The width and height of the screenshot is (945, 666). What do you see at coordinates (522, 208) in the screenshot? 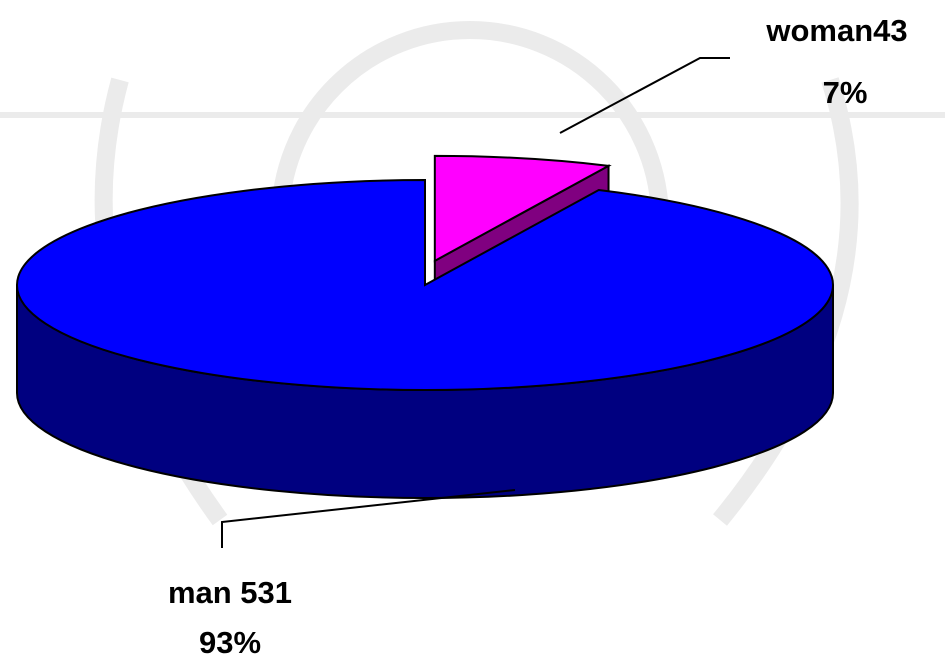
I see `slice` at bounding box center [522, 208].